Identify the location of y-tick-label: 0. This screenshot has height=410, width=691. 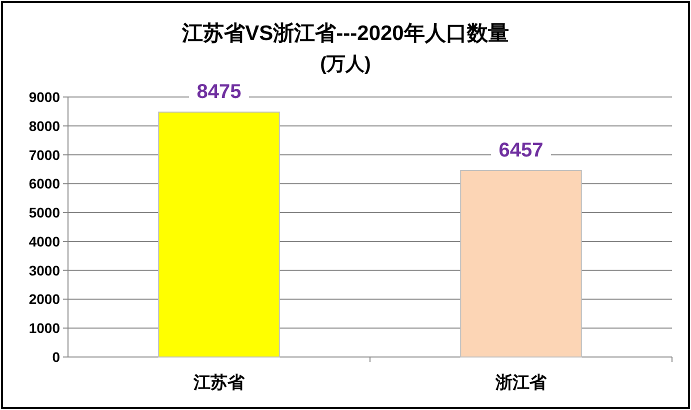
(56, 357).